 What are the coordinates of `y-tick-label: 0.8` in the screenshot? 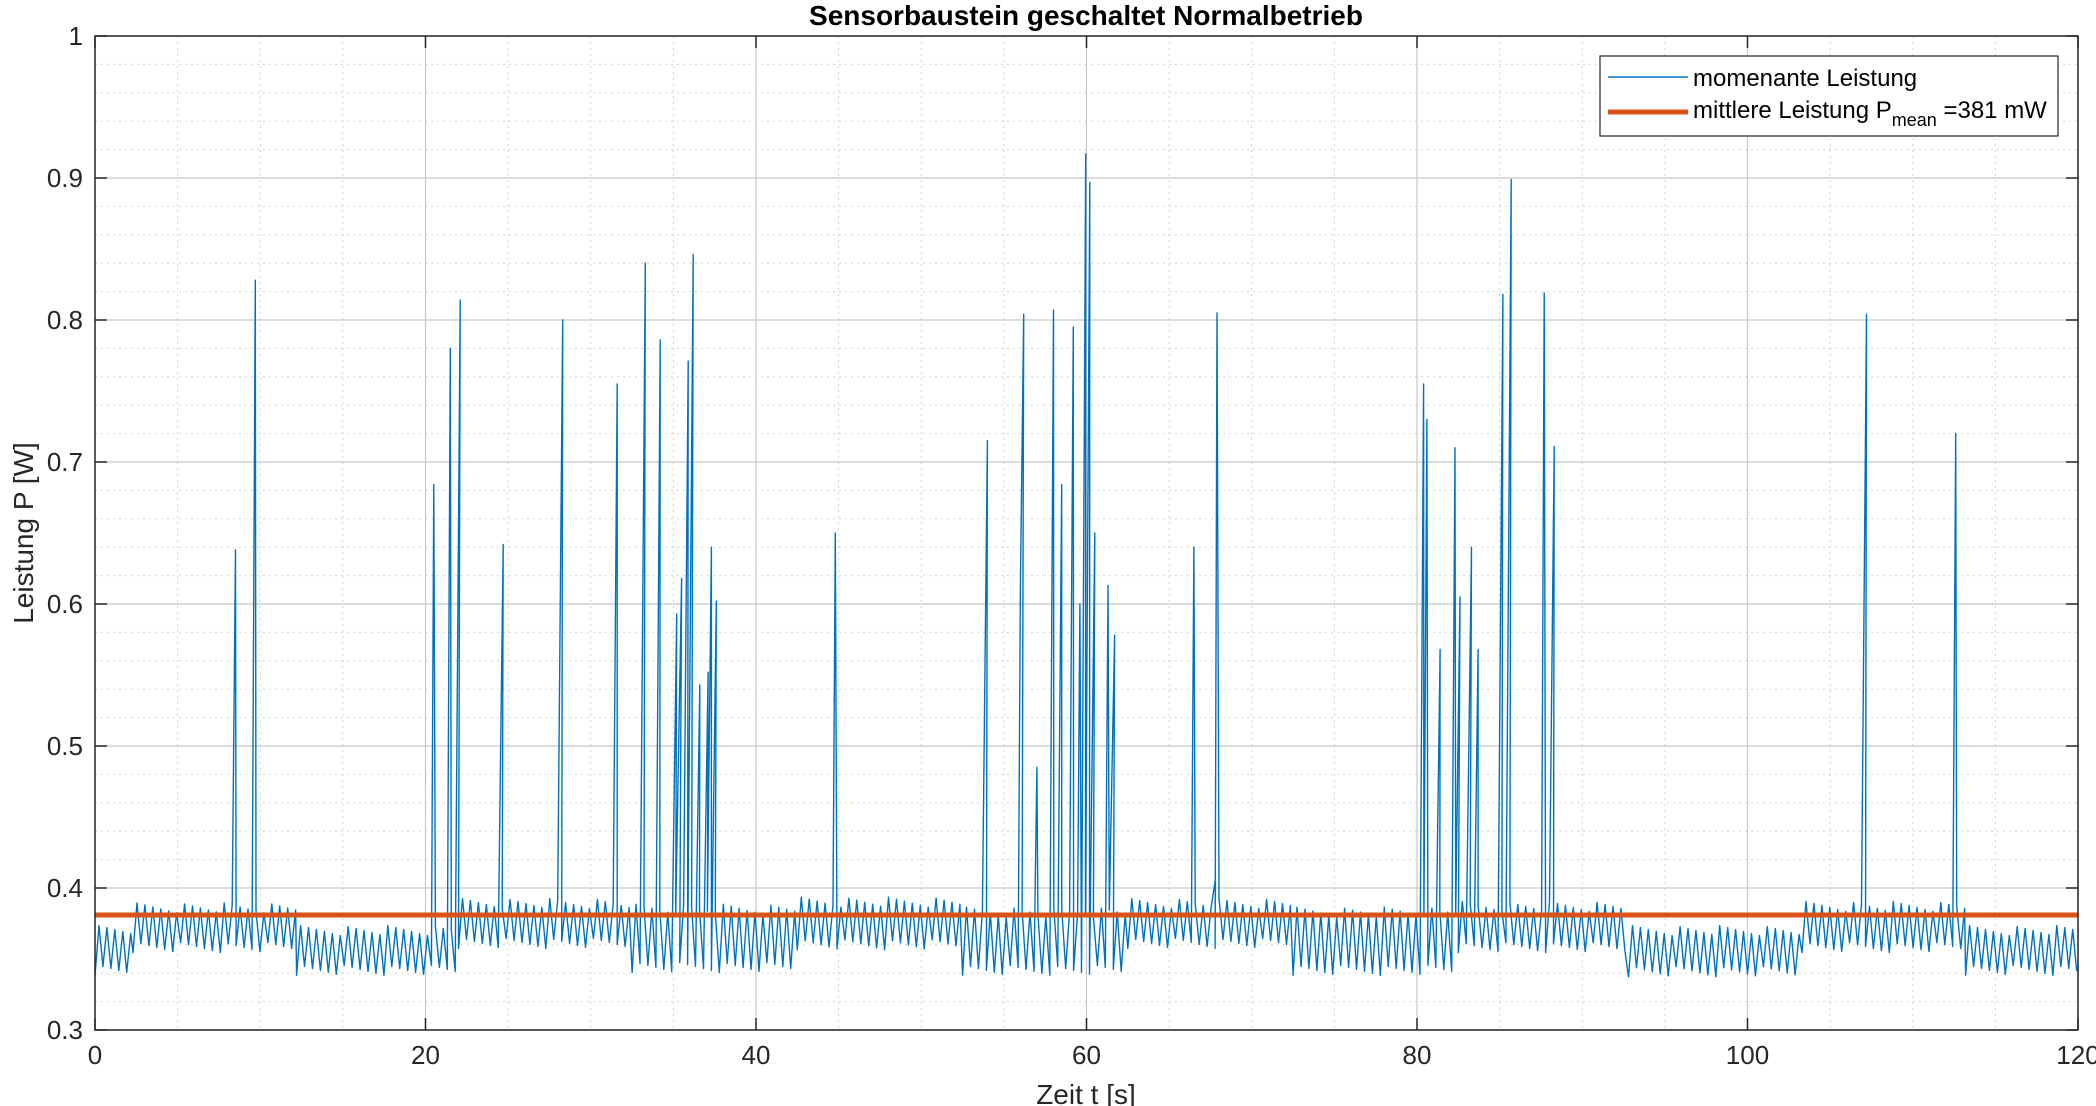 It's located at (65, 320).